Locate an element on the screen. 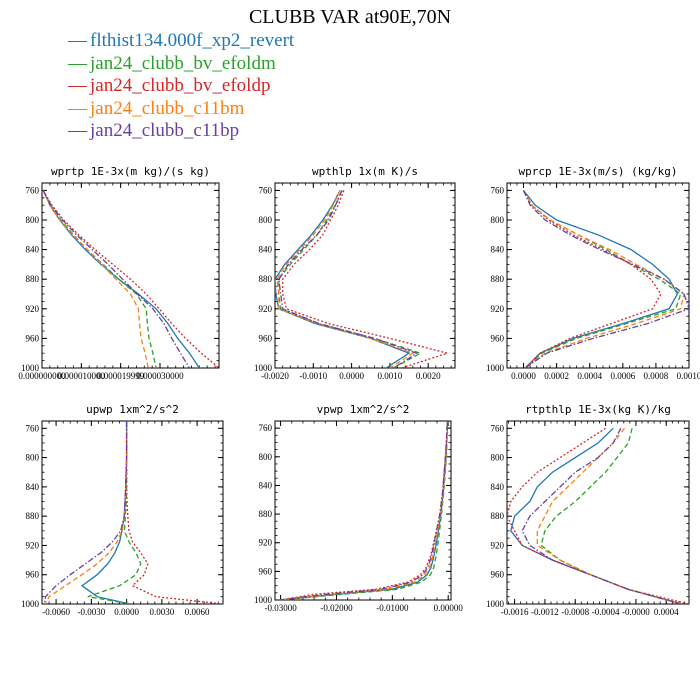 Image resolution: width=700 pixels, height=700 pixels. x-tick-label: 0.0008 is located at coordinates (656, 376).